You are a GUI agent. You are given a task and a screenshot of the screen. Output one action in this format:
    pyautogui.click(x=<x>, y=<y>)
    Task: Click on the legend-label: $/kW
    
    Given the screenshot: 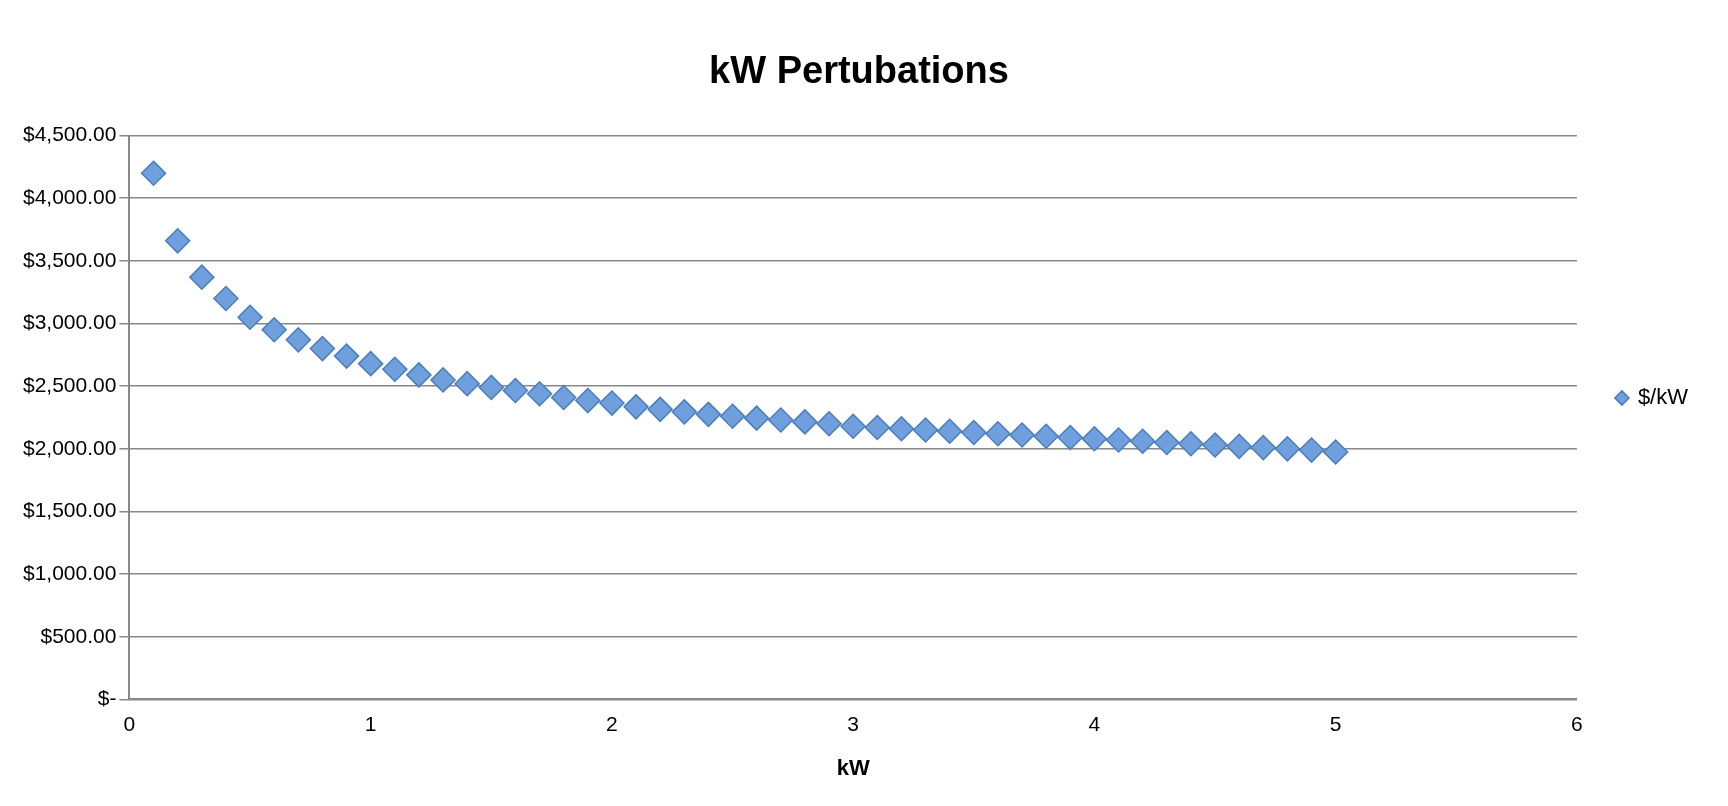 What is the action you would take?
    pyautogui.click(x=1663, y=397)
    